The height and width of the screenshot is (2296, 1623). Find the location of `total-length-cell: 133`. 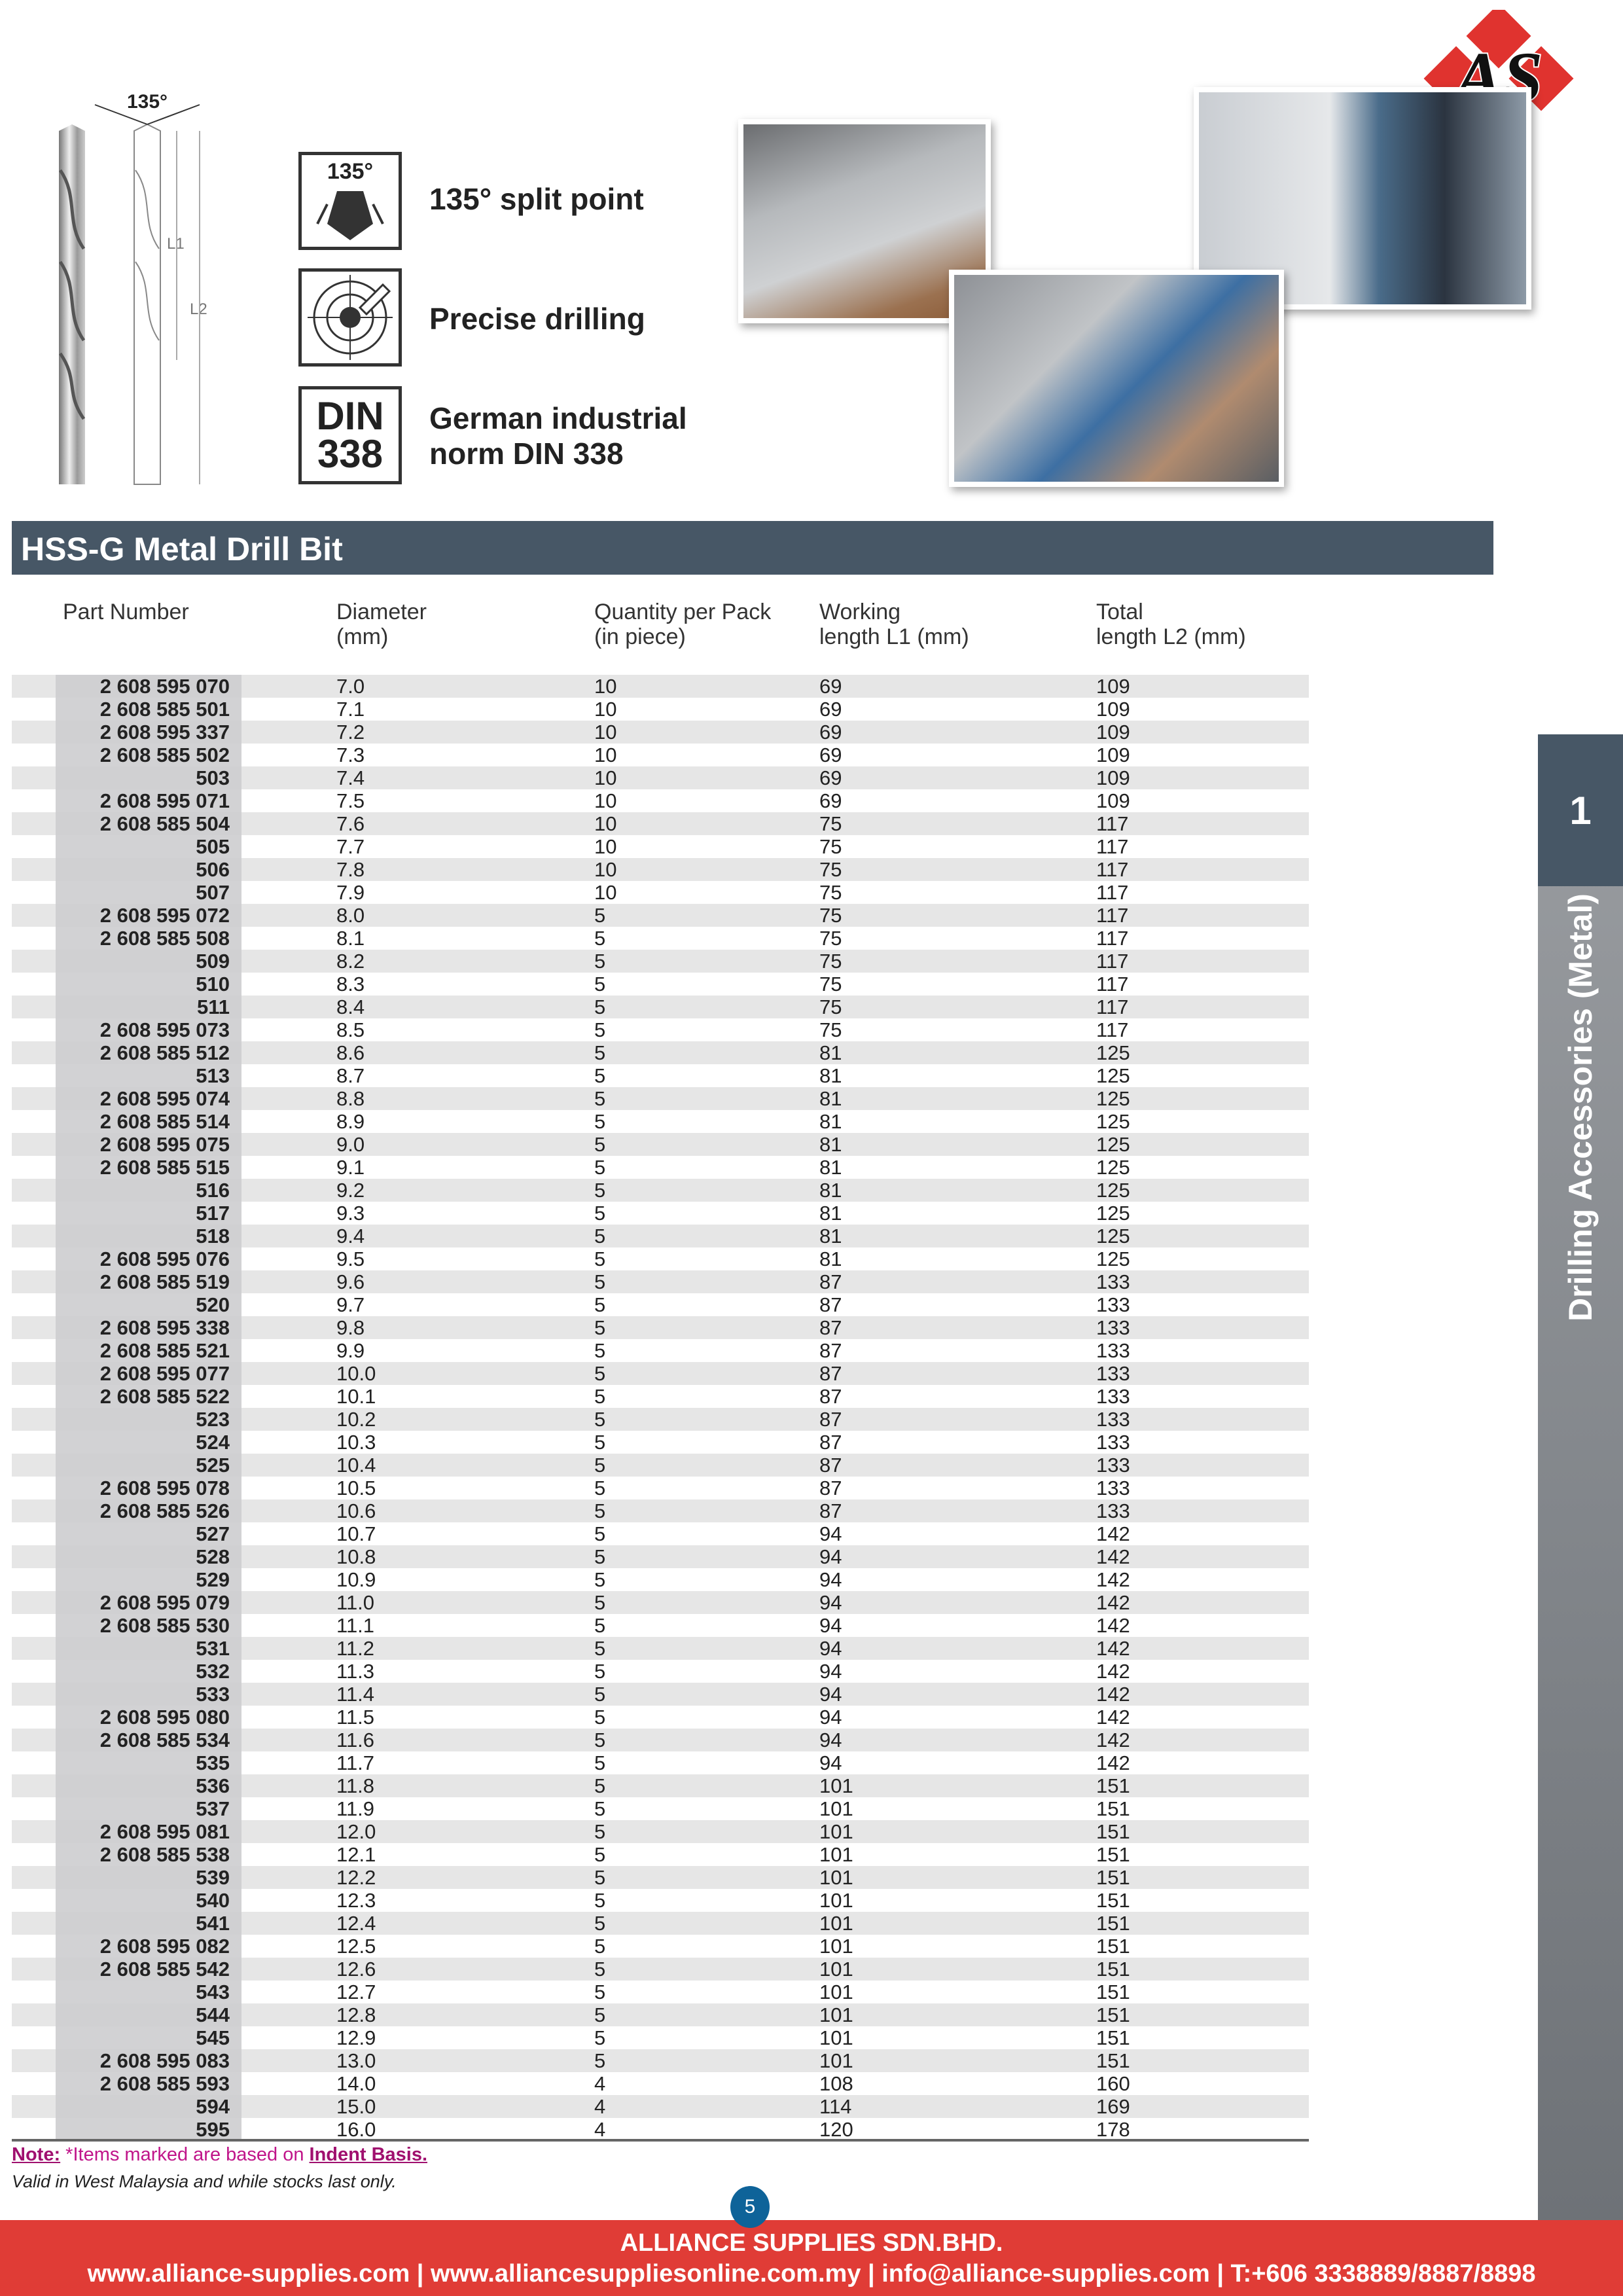

total-length-cell: 133 is located at coordinates (1113, 1510).